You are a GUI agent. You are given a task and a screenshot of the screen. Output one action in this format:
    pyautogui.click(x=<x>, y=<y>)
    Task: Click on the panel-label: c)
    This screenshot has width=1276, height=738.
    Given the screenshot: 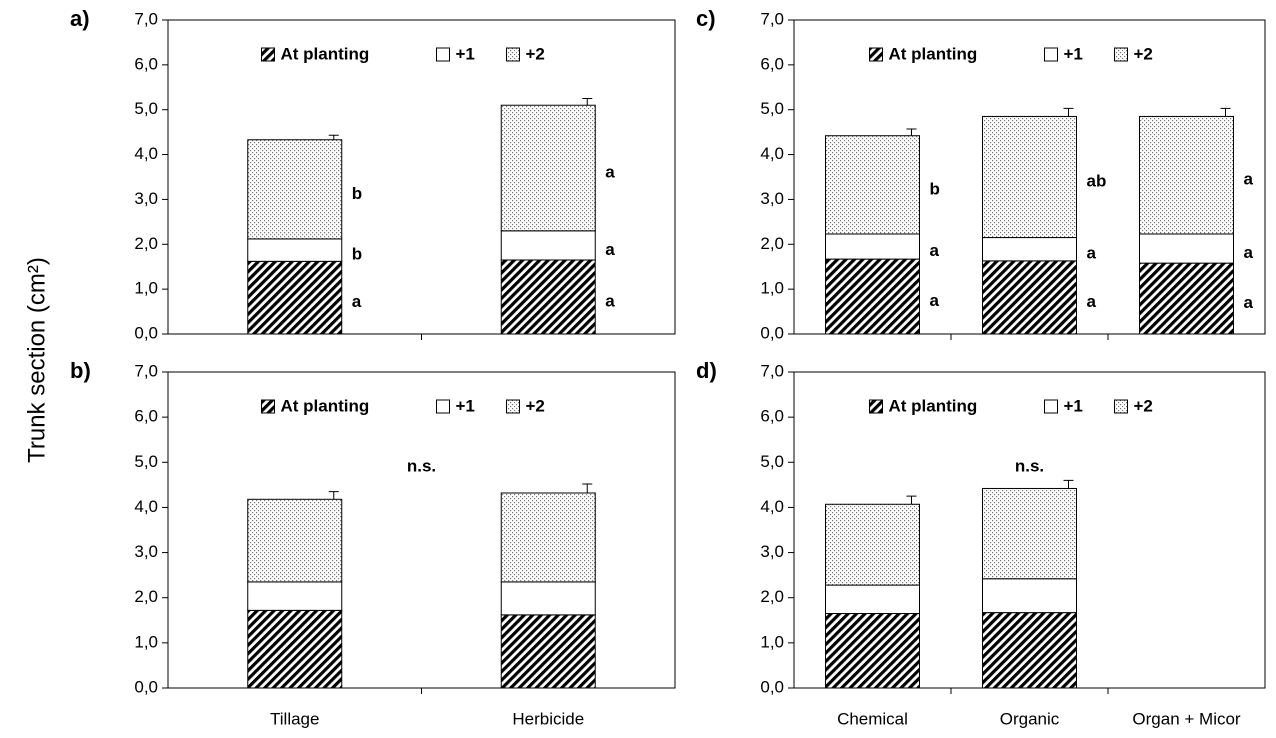 What is the action you would take?
    pyautogui.click(x=706, y=18)
    